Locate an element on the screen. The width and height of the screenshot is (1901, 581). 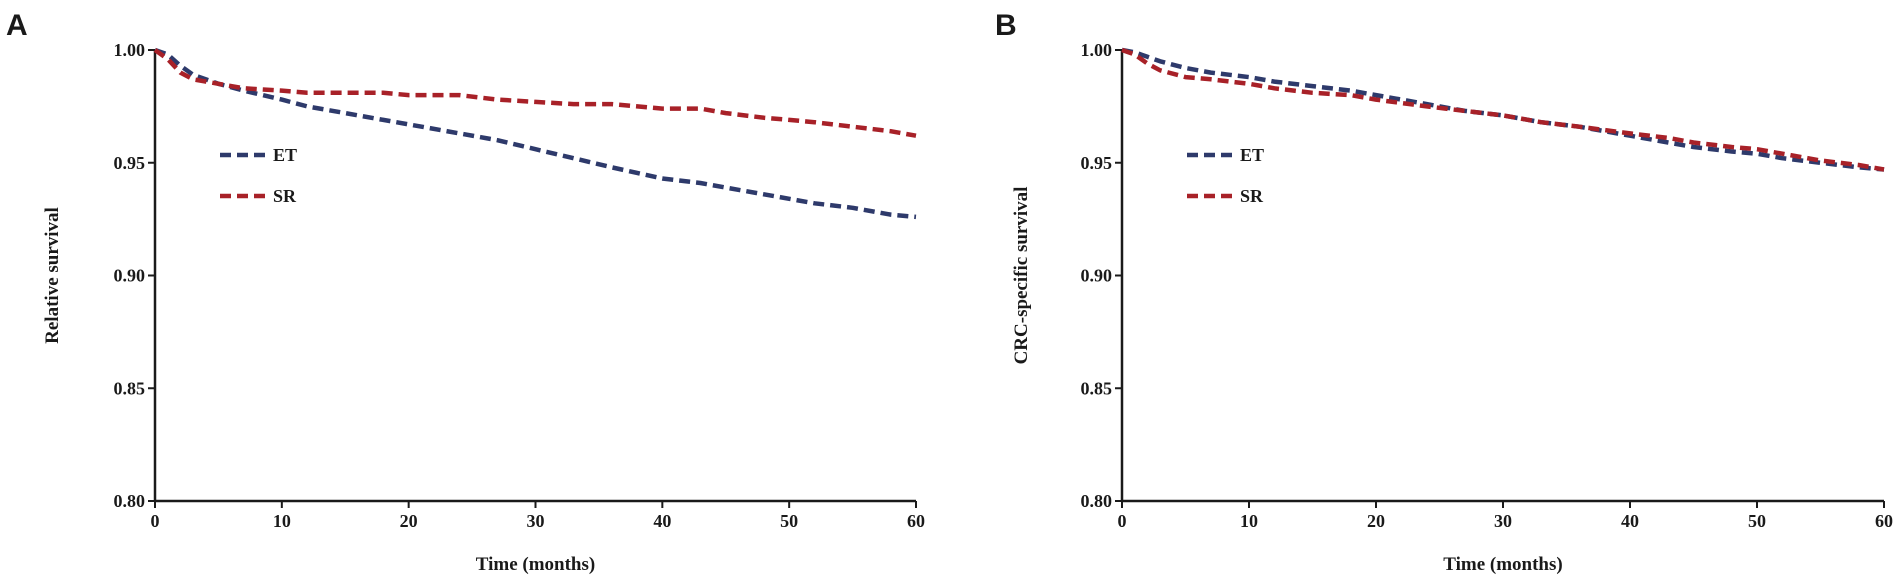
y-axis-title: CRC-specific survival is located at coordinates (1021, 276).